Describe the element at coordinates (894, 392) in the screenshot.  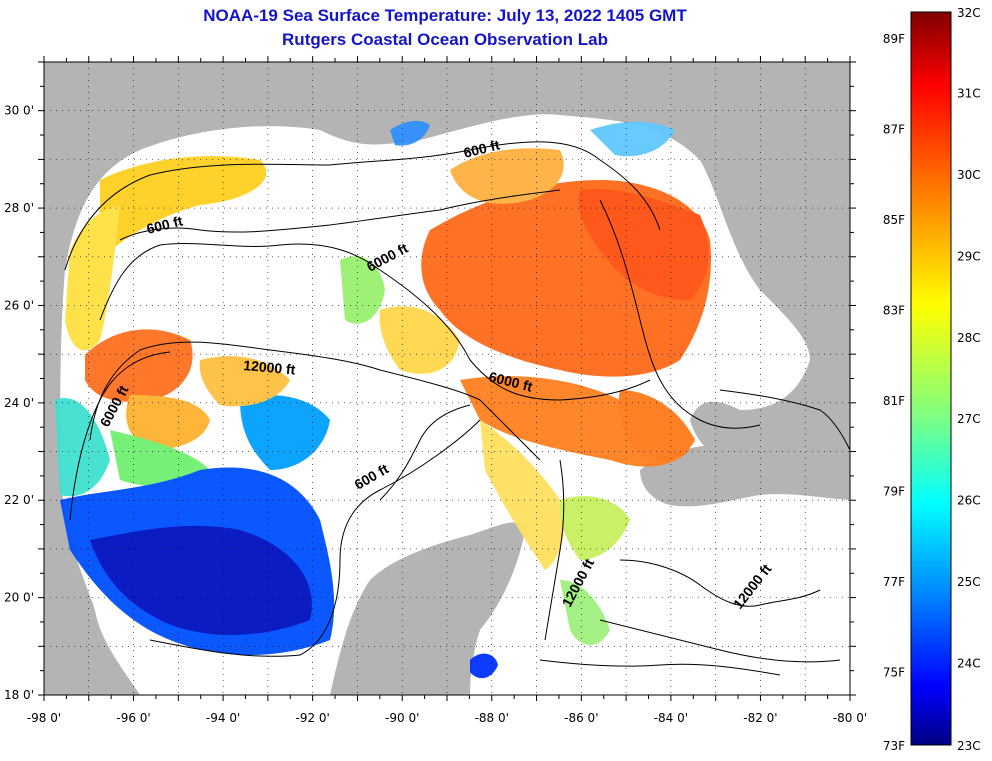
I see `colorbar-fahrenheit-labels: 89F 87F 85F 83F 81F 79F 77F 75F 73F` at that location.